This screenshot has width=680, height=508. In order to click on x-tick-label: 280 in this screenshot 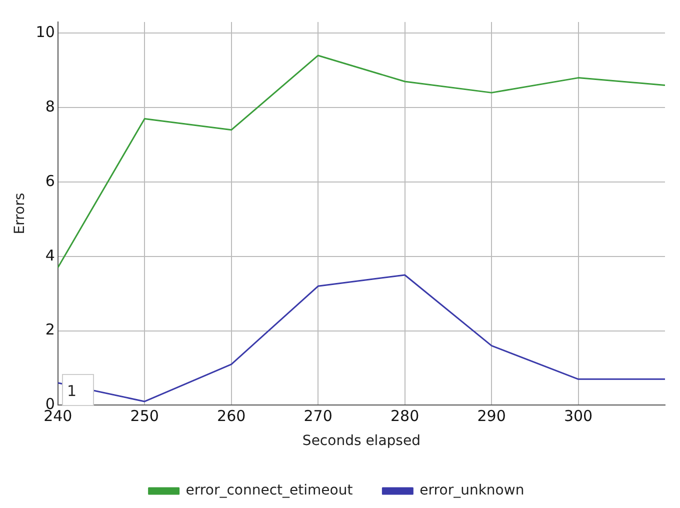, I will do `click(405, 416)`.